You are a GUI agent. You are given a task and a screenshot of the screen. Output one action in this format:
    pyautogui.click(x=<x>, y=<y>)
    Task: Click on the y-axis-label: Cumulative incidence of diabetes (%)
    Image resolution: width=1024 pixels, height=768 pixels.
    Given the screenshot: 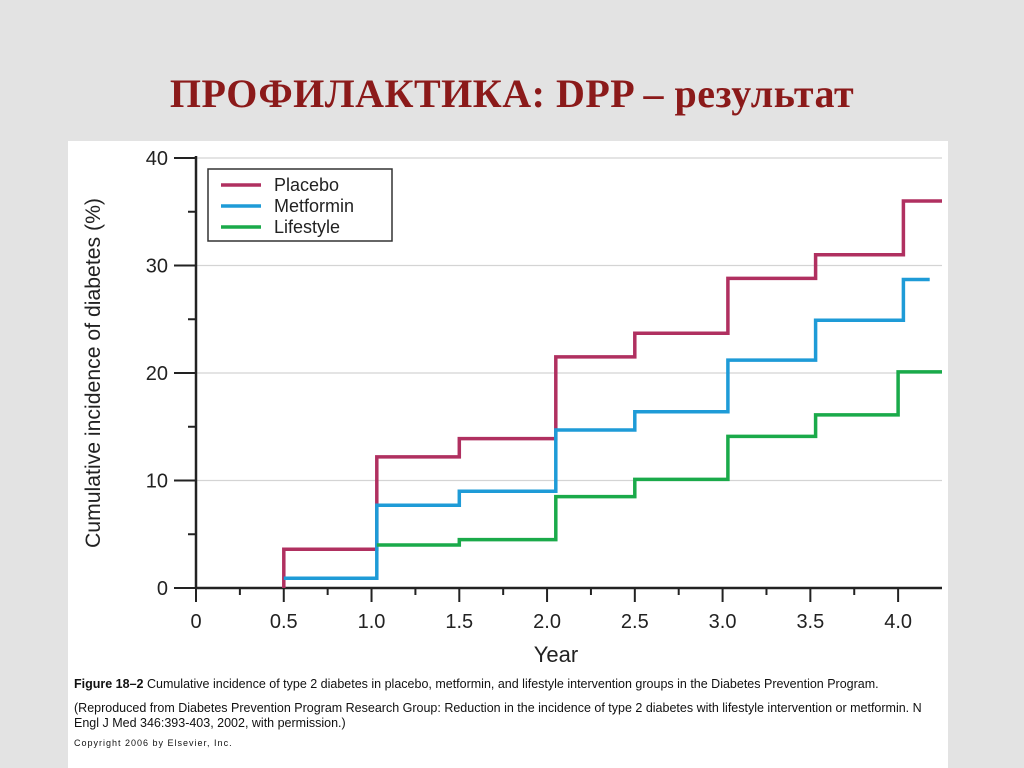 What is the action you would take?
    pyautogui.click(x=93, y=373)
    